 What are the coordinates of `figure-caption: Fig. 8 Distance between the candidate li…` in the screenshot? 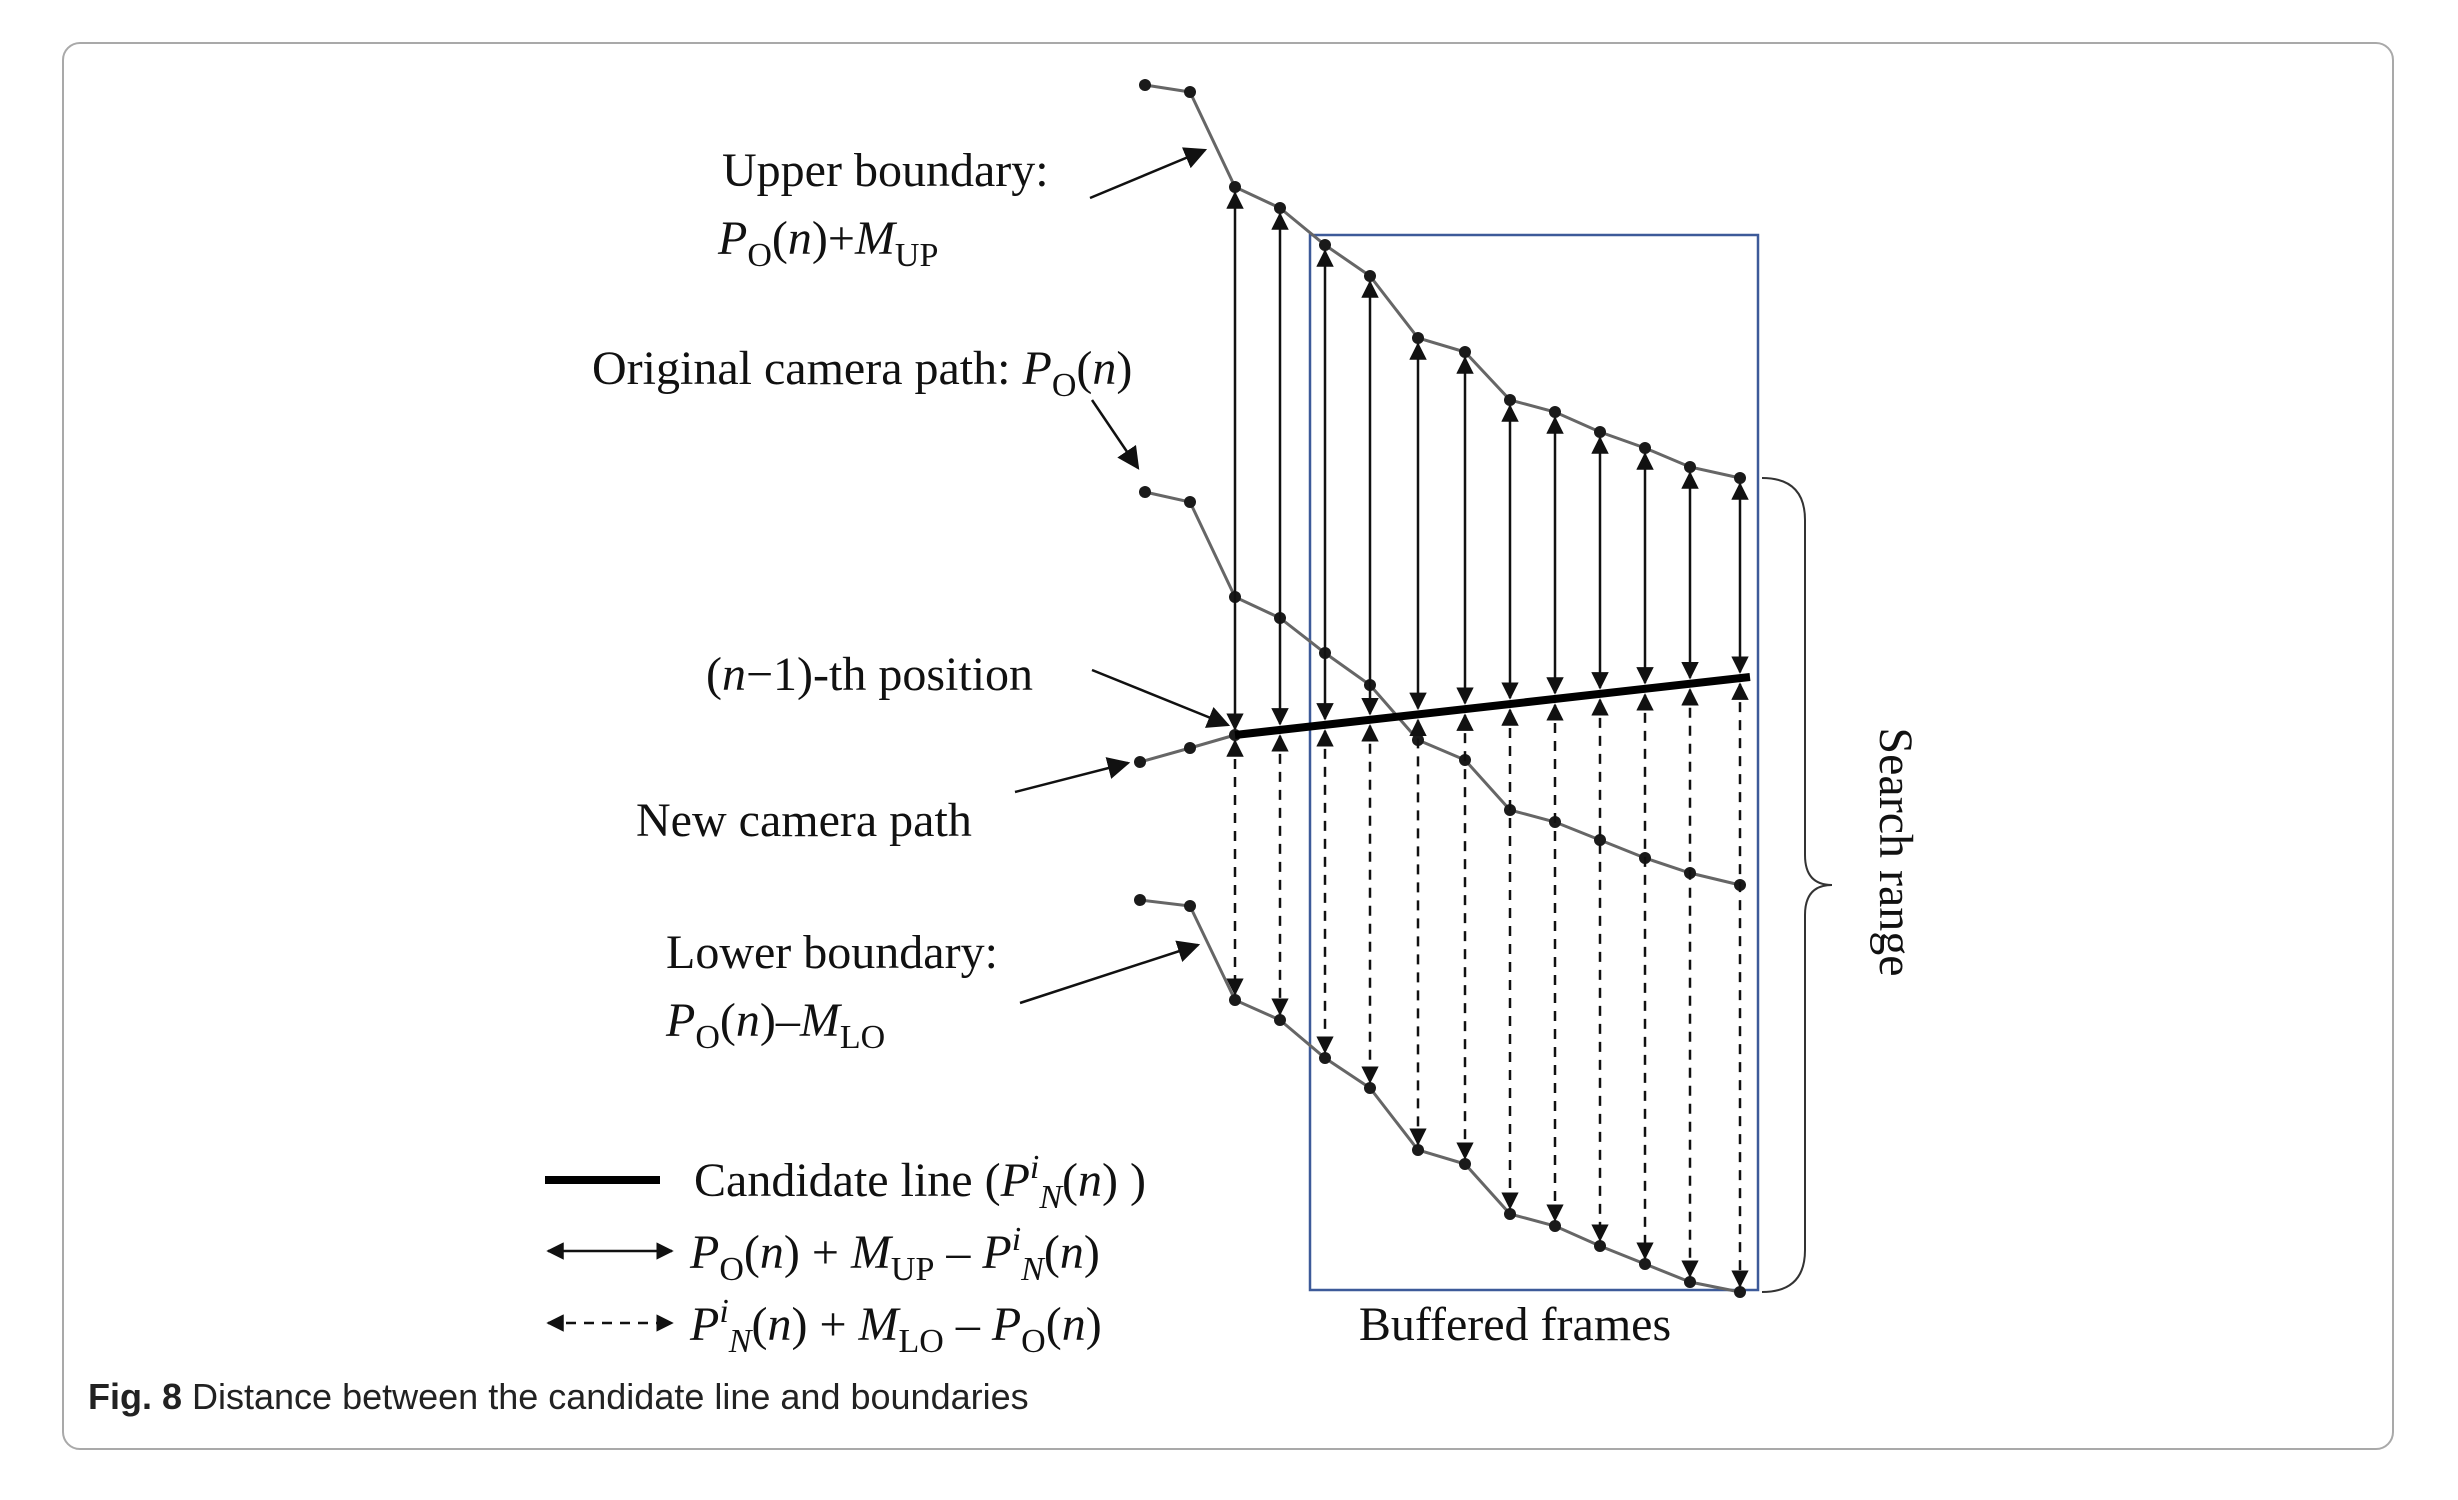 It's located at (558, 1397).